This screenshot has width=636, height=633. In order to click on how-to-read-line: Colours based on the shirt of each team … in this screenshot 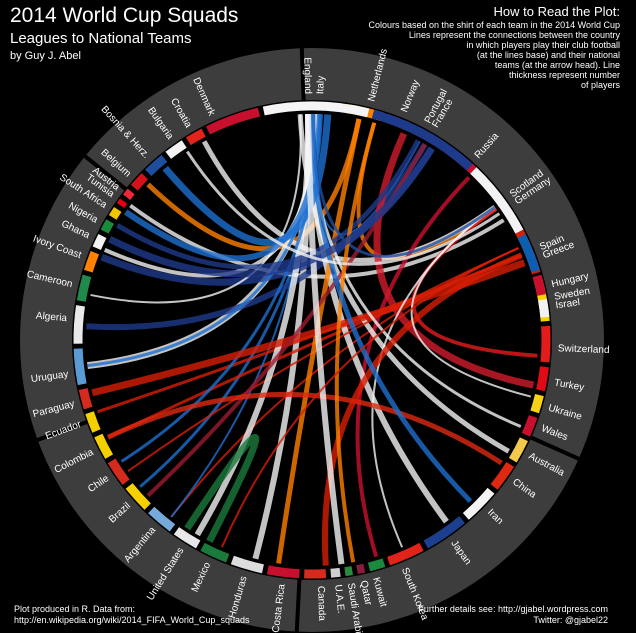, I will do `click(494, 25)`.